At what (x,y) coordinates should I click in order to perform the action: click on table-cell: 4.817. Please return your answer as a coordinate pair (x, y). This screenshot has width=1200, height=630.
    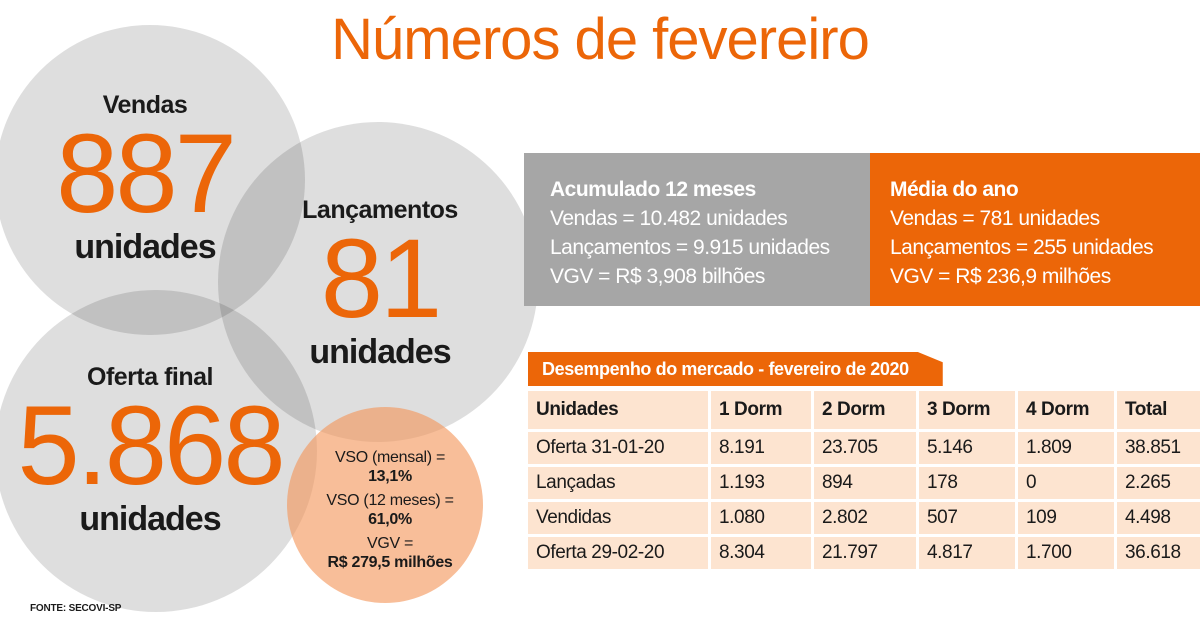
    Looking at the image, I should click on (967, 553).